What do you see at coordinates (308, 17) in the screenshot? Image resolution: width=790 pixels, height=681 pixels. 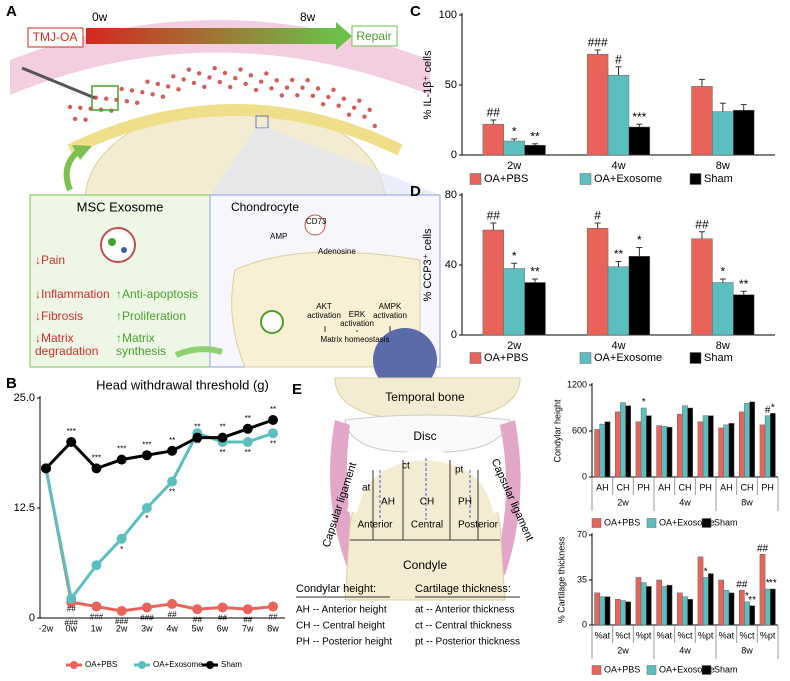 I see `timeline-end-time: 8w` at bounding box center [308, 17].